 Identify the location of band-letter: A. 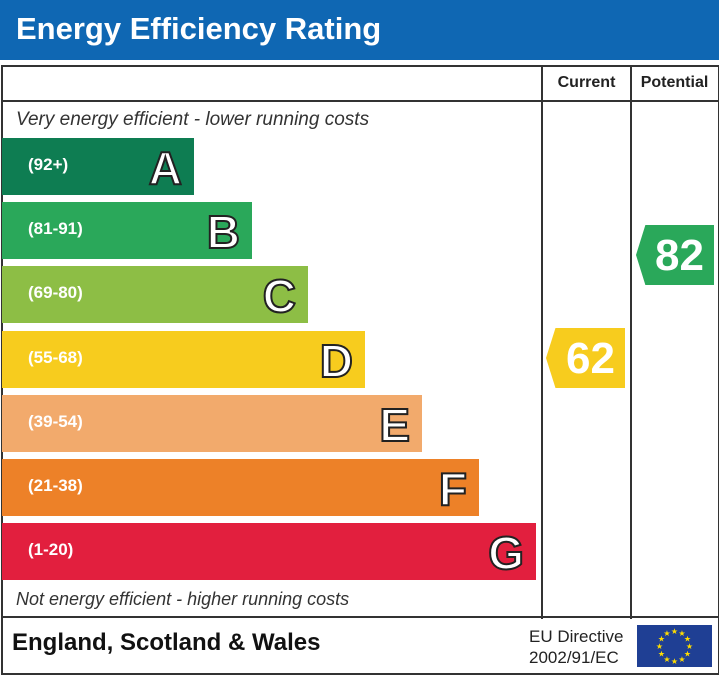
(165, 168).